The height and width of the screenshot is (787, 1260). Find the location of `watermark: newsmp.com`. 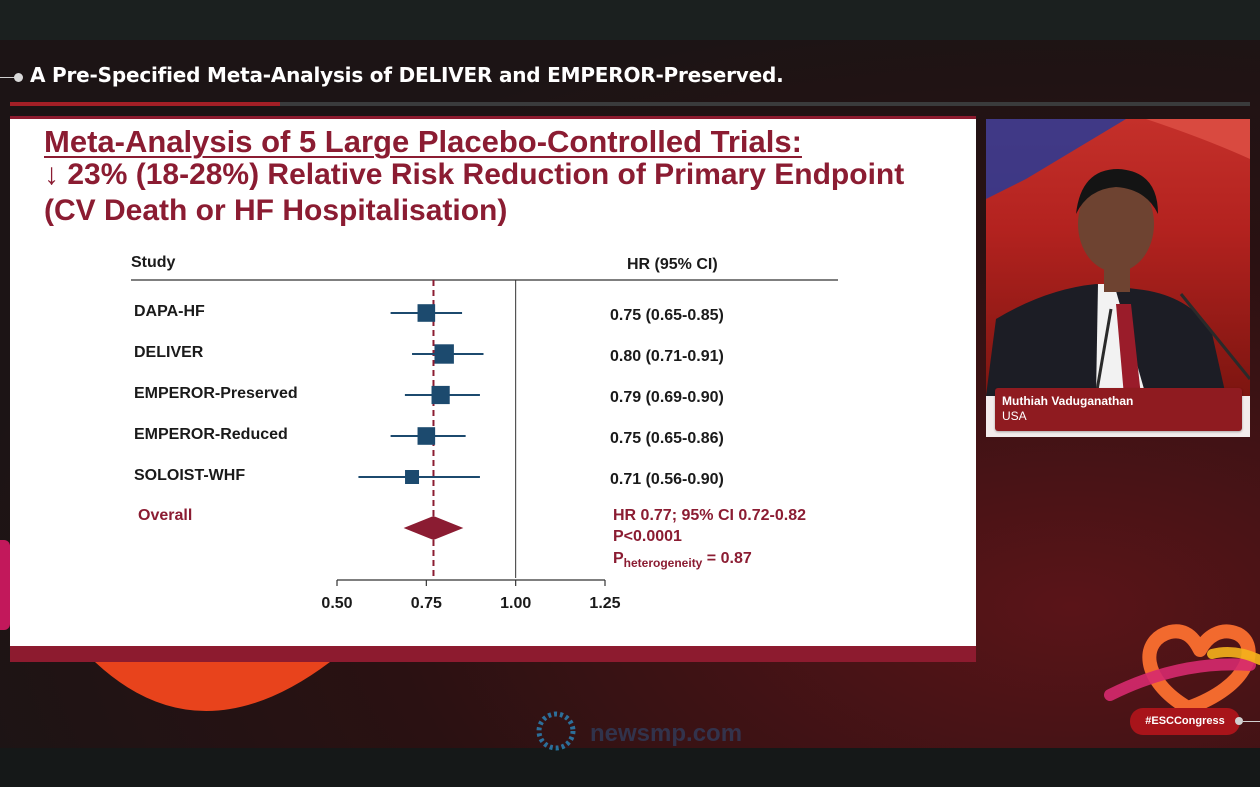

watermark: newsmp.com is located at coordinates (639, 731).